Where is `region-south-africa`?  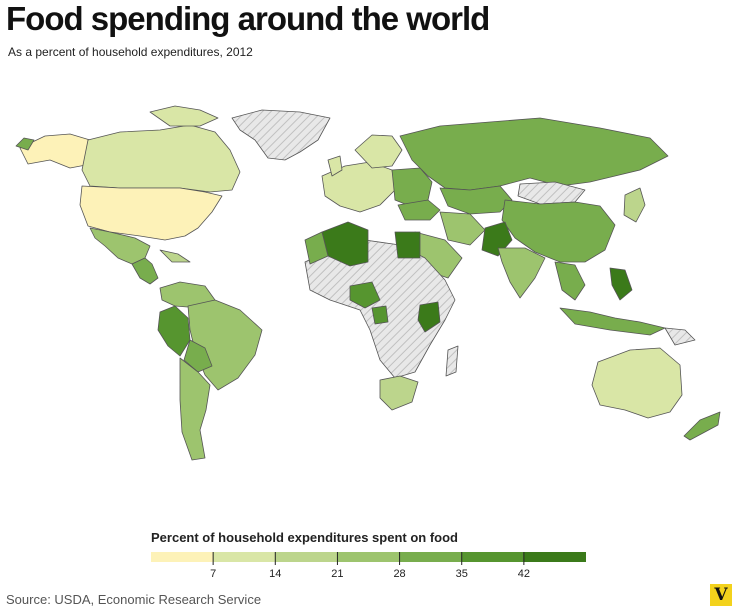 region-south-africa is located at coordinates (399, 393).